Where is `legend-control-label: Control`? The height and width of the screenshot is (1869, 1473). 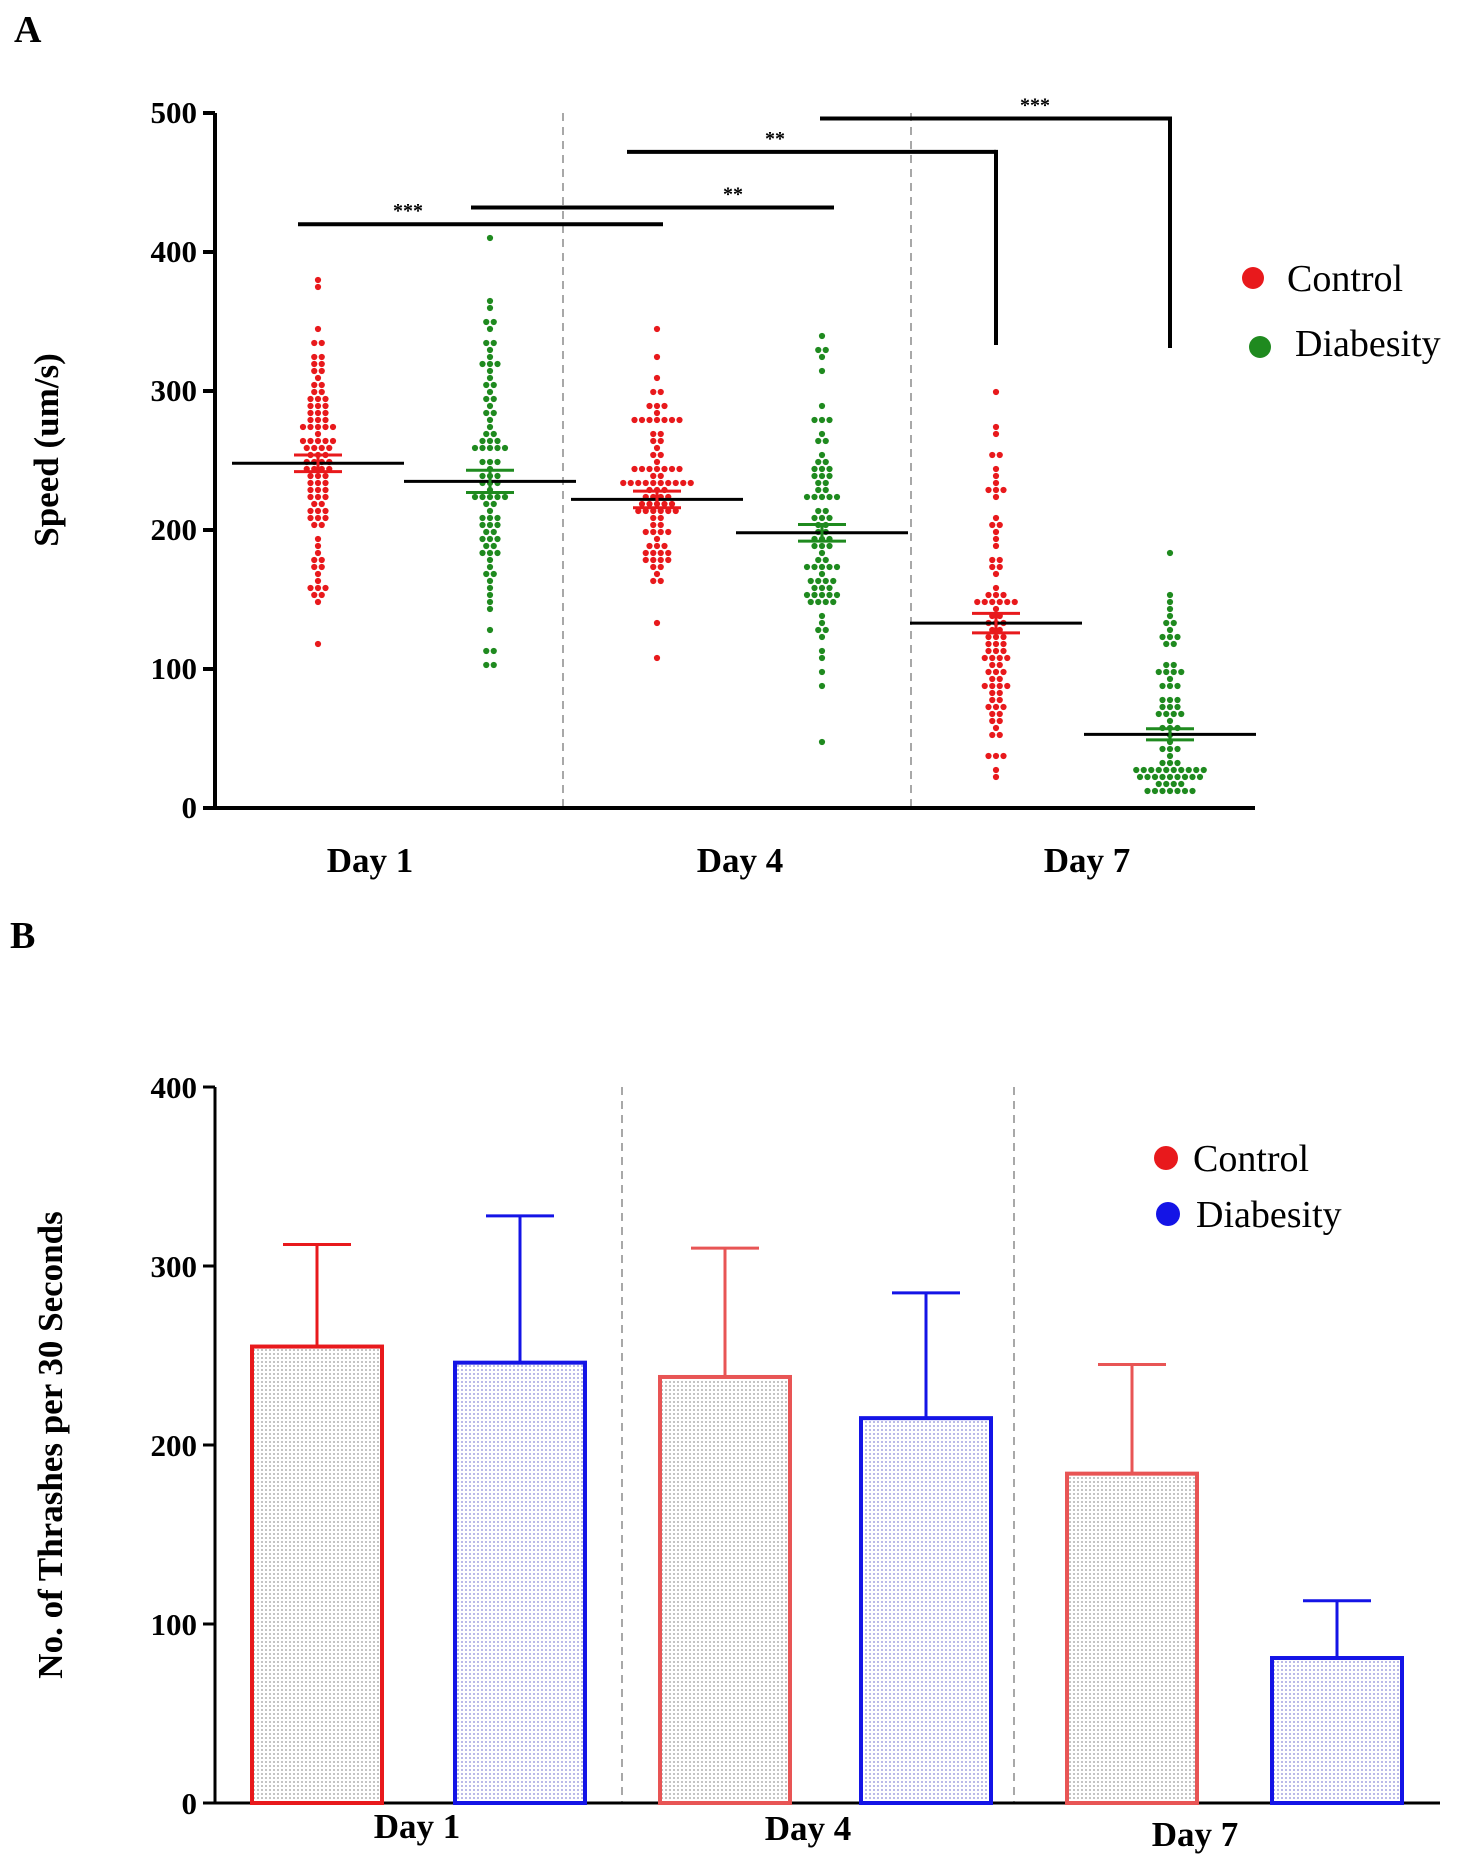 legend-control-label: Control is located at coordinates (1345, 279).